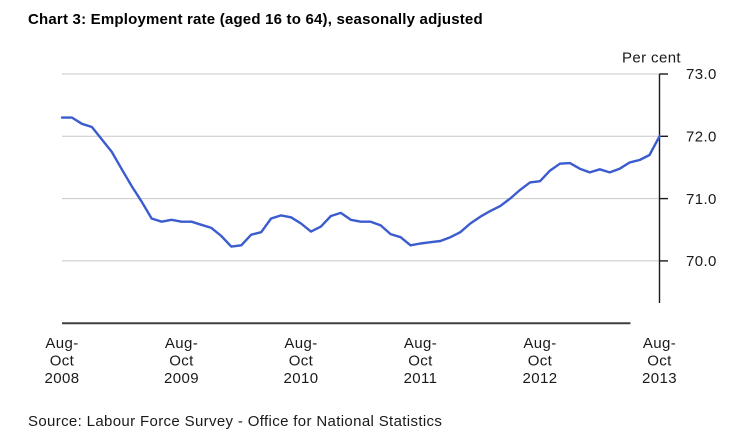 Image resolution: width=750 pixels, height=441 pixels. Describe the element at coordinates (62, 361) in the screenshot. I see `x-axis-tick-label: Aug-Oct 2008` at that location.